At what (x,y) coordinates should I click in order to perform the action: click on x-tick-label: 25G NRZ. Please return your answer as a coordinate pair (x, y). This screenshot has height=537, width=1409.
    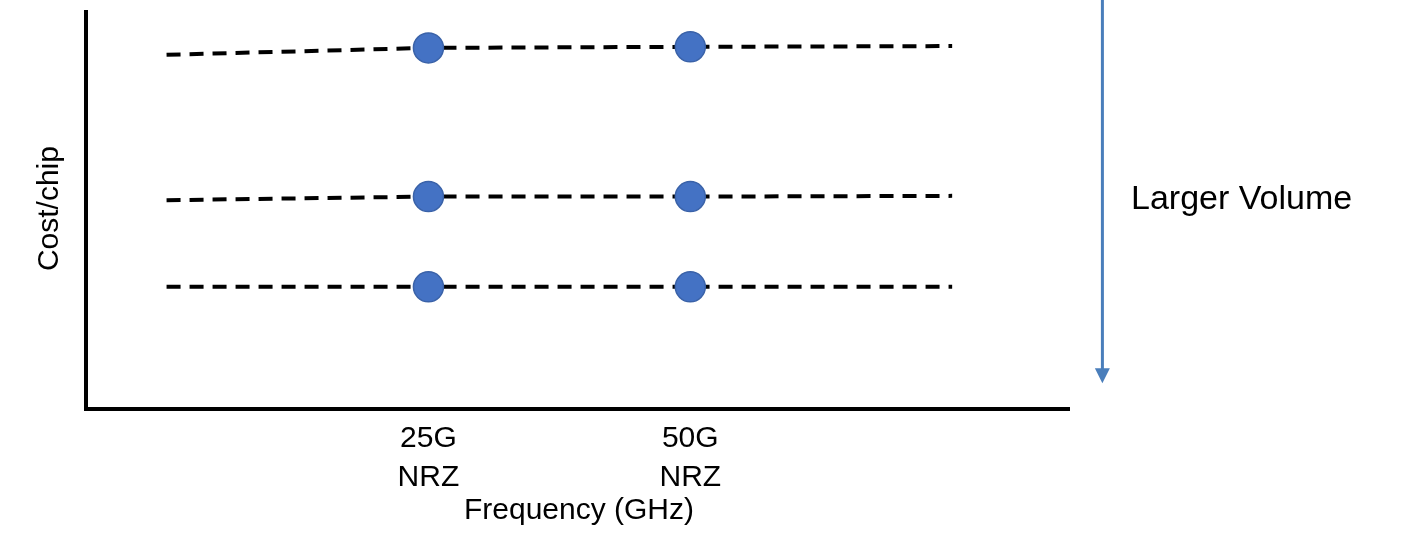
    Looking at the image, I should click on (428, 456).